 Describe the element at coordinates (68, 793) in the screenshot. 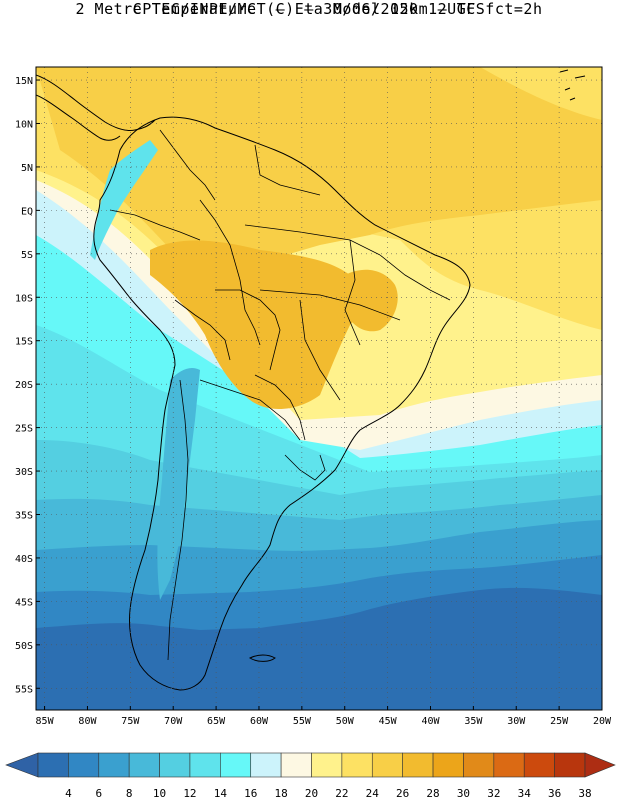

I see `colorbar-label: 4` at that location.